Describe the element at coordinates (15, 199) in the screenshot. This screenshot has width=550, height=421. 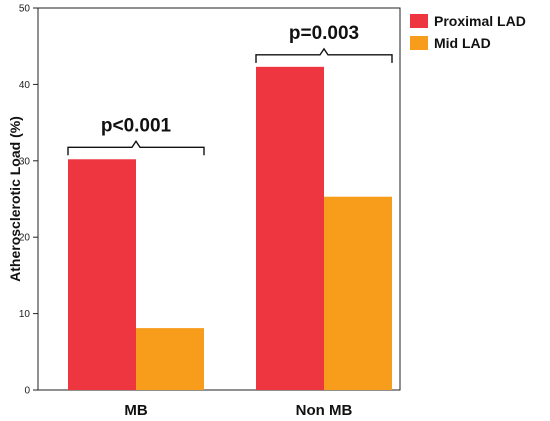
I see `y-axis-title: Atherosclerotic Load (%)` at that location.